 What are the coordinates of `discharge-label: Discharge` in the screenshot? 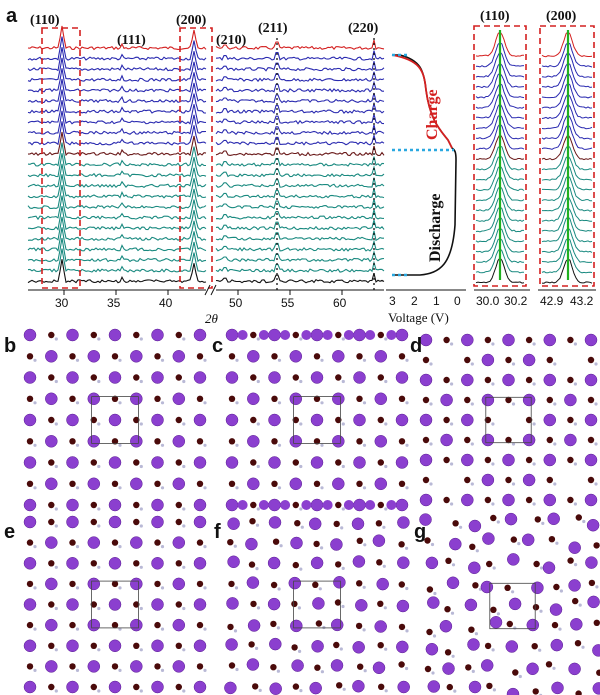 It's located at (435, 228).